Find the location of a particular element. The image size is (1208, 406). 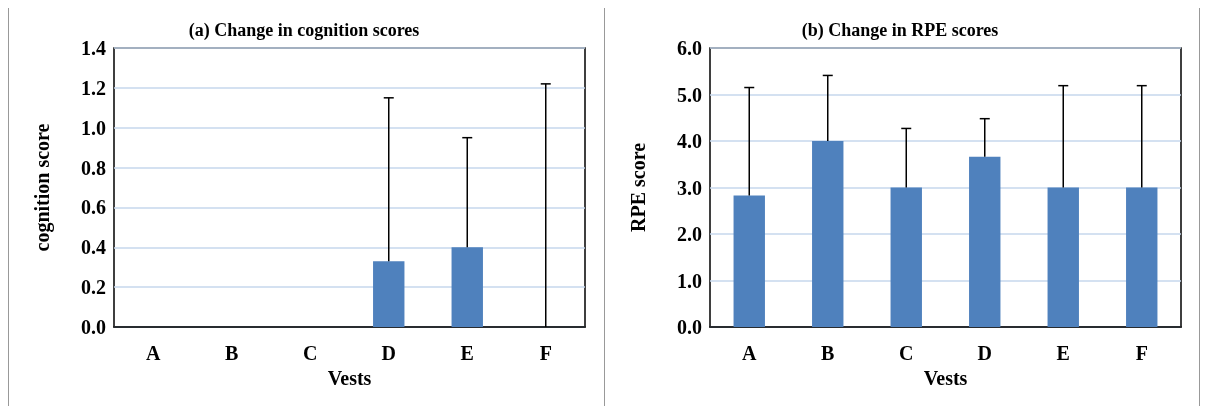

y-tick-label: 1.2 is located at coordinates (93, 87).